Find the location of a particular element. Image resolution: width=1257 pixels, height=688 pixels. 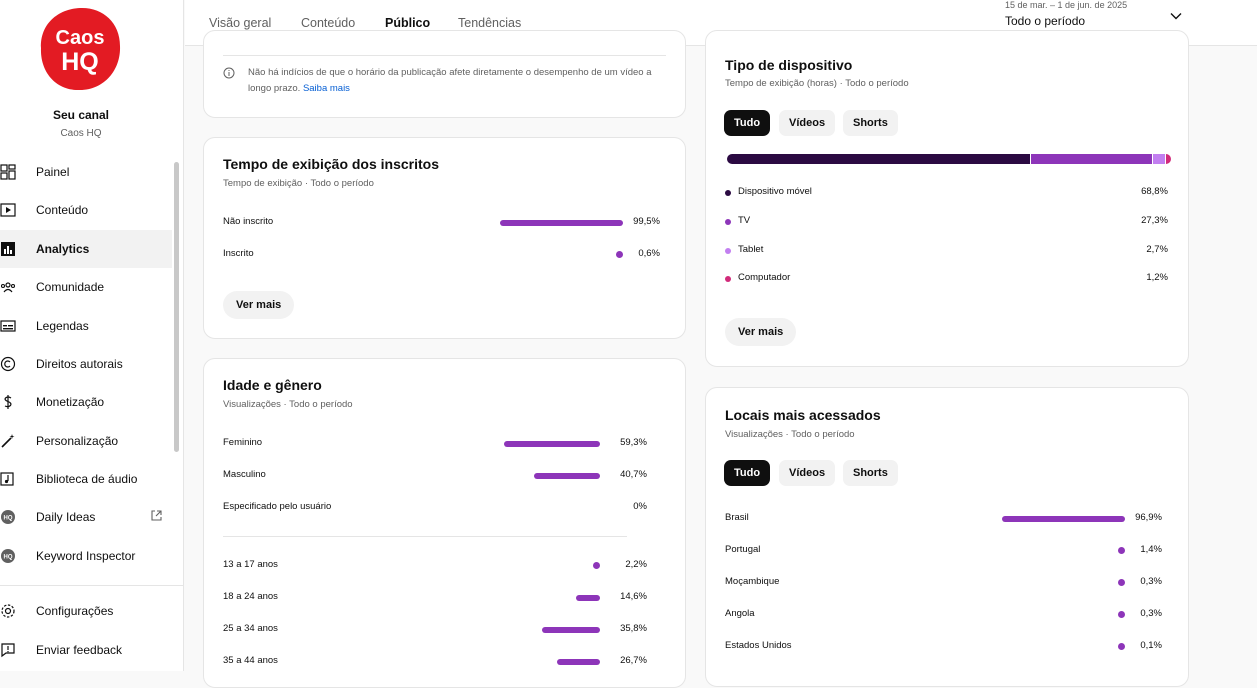

row-value: 59,3% is located at coordinates (633, 442).